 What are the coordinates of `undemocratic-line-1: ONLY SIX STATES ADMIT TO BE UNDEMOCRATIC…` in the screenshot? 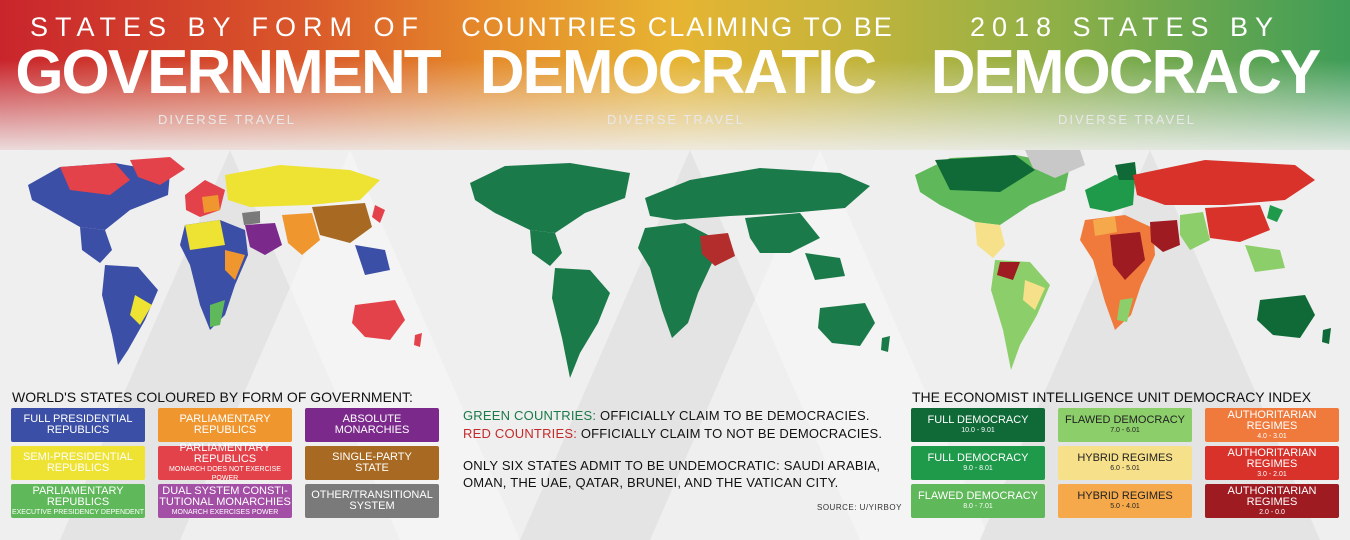 It's located at (672, 465).